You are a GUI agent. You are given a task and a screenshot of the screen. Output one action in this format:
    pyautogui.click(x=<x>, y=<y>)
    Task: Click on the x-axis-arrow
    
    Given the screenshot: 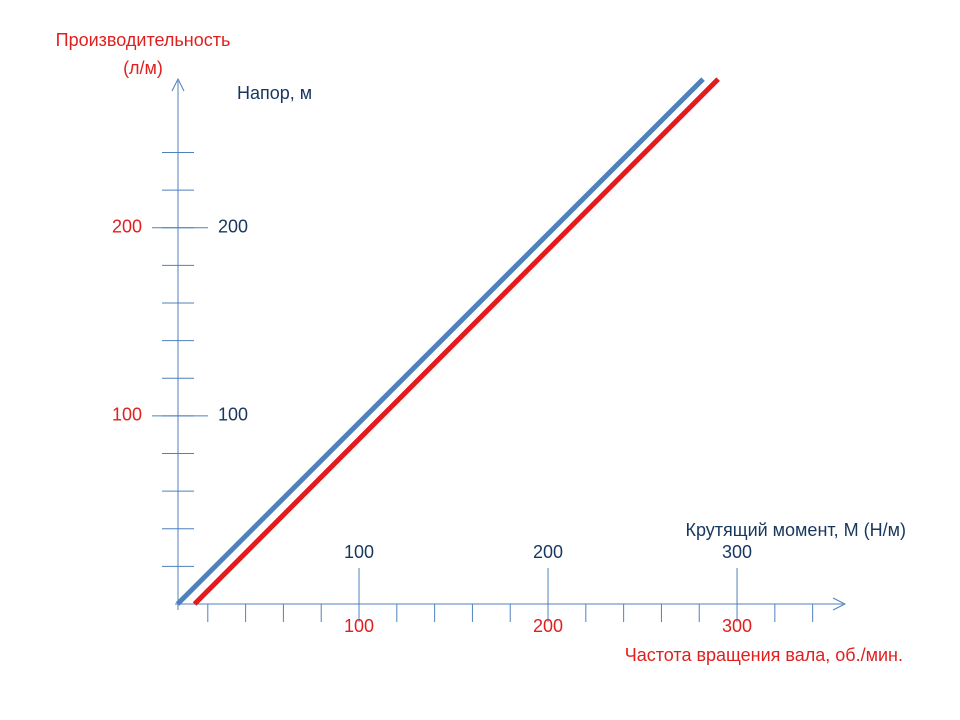 What is the action you would take?
    pyautogui.click(x=839, y=604)
    